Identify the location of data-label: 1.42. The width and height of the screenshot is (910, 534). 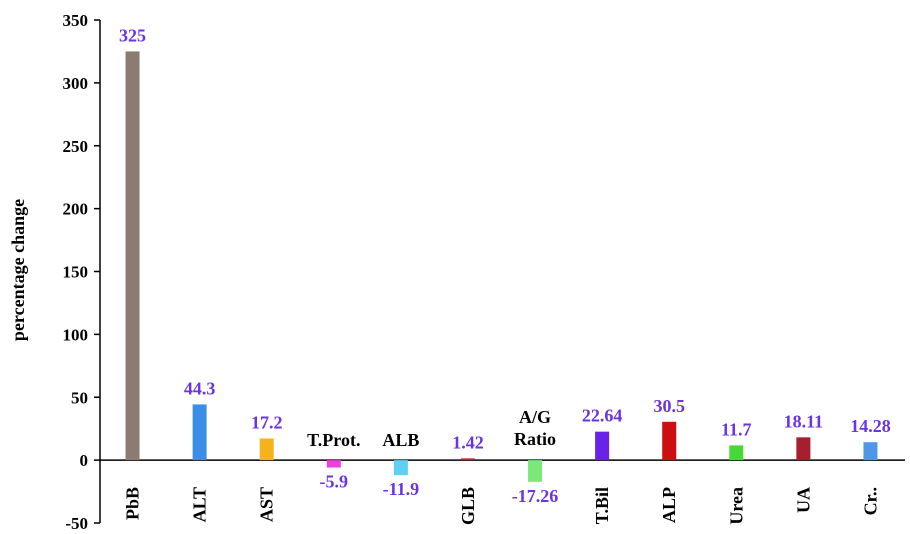
(468, 442).